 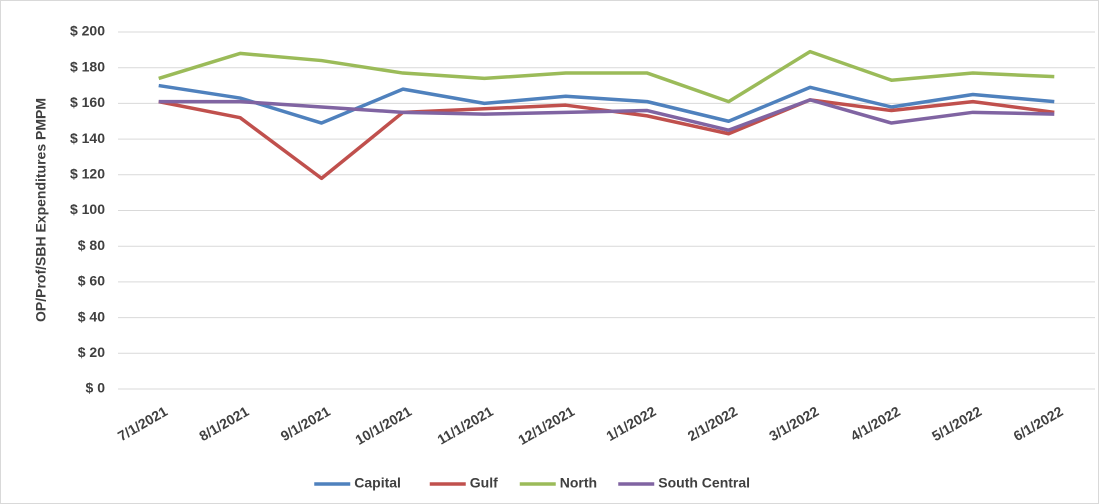 What do you see at coordinates (704, 483) in the screenshot?
I see `legend-label: South Central` at bounding box center [704, 483].